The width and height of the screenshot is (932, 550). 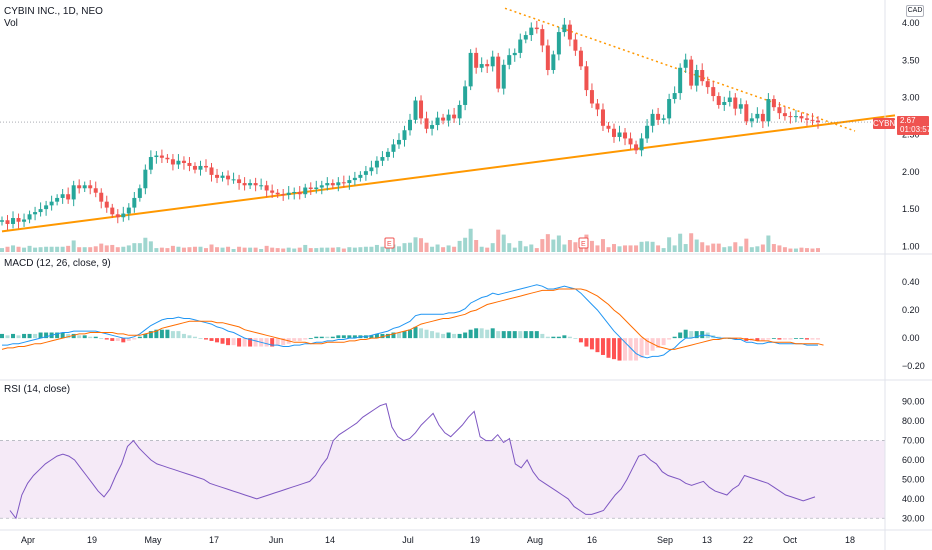 I want to click on symbol-title: CYBIN INC., 1D, NEO, so click(x=53, y=11).